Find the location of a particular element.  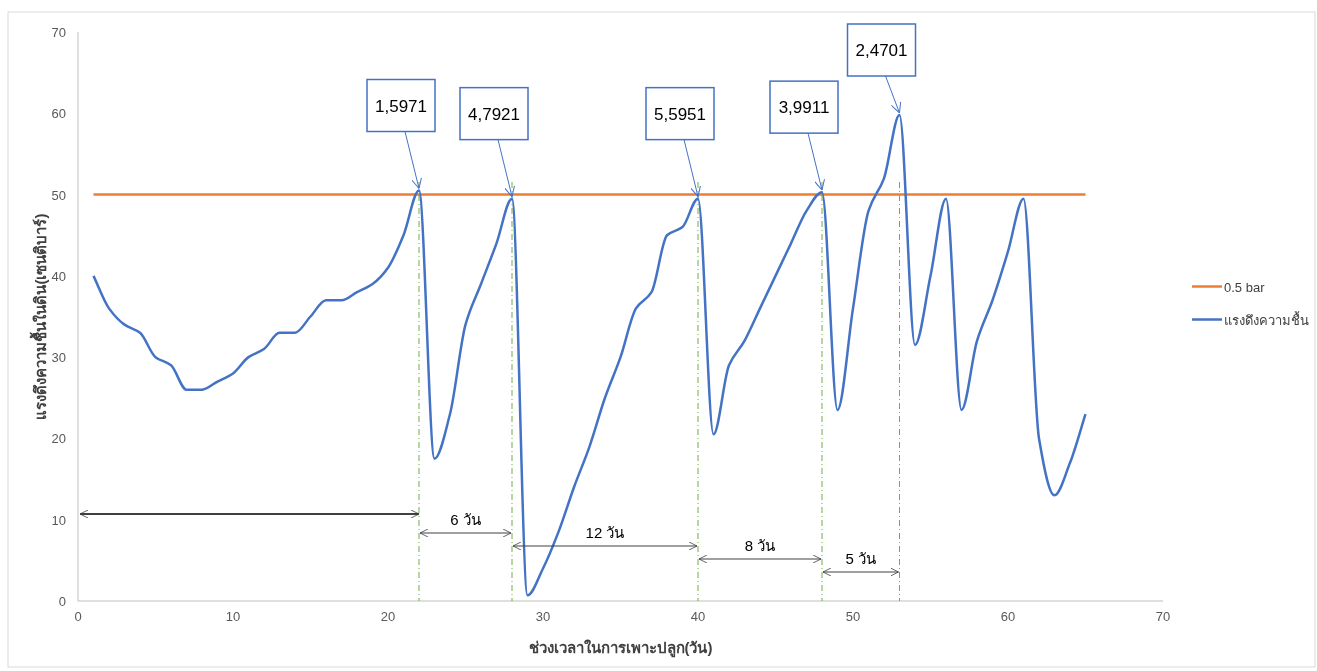

y-tick-label: 0 is located at coordinates (62, 601).